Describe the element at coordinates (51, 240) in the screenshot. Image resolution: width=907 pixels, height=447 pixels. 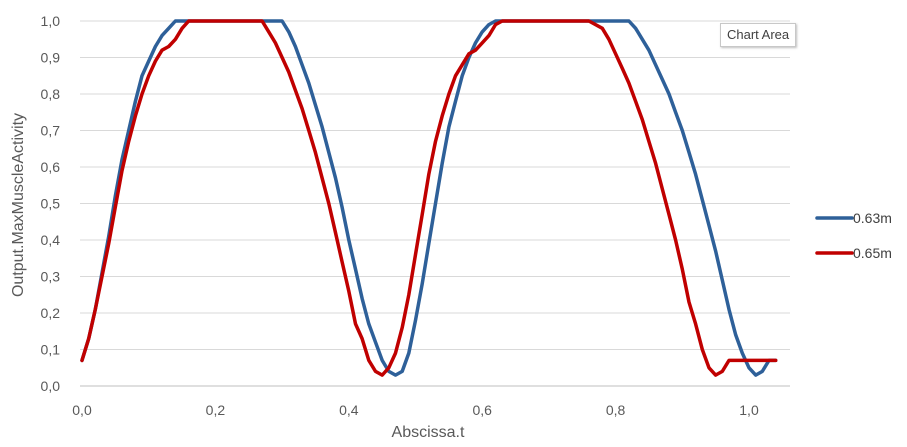
I see `y-tick-label: 0,4` at that location.